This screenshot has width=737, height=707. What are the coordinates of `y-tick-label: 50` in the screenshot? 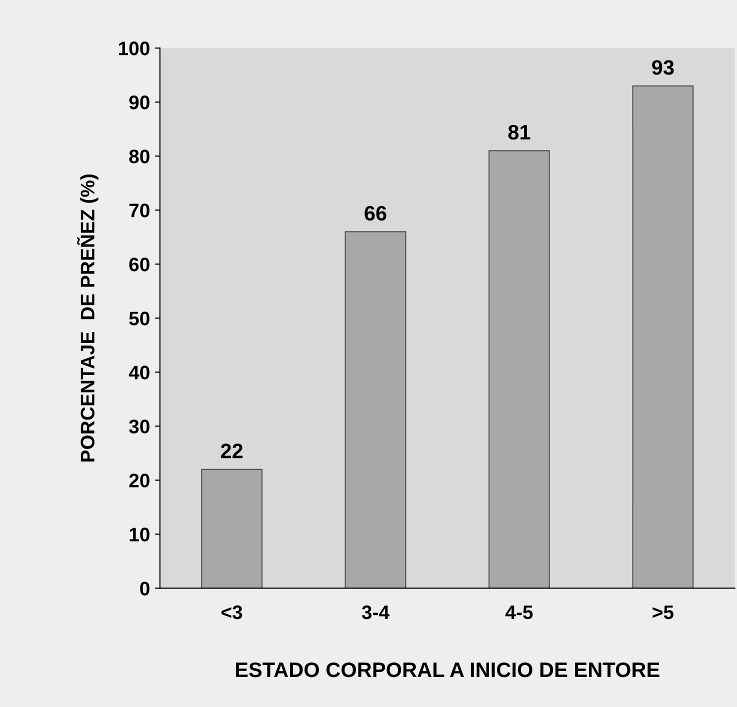 It's located at (139, 319).